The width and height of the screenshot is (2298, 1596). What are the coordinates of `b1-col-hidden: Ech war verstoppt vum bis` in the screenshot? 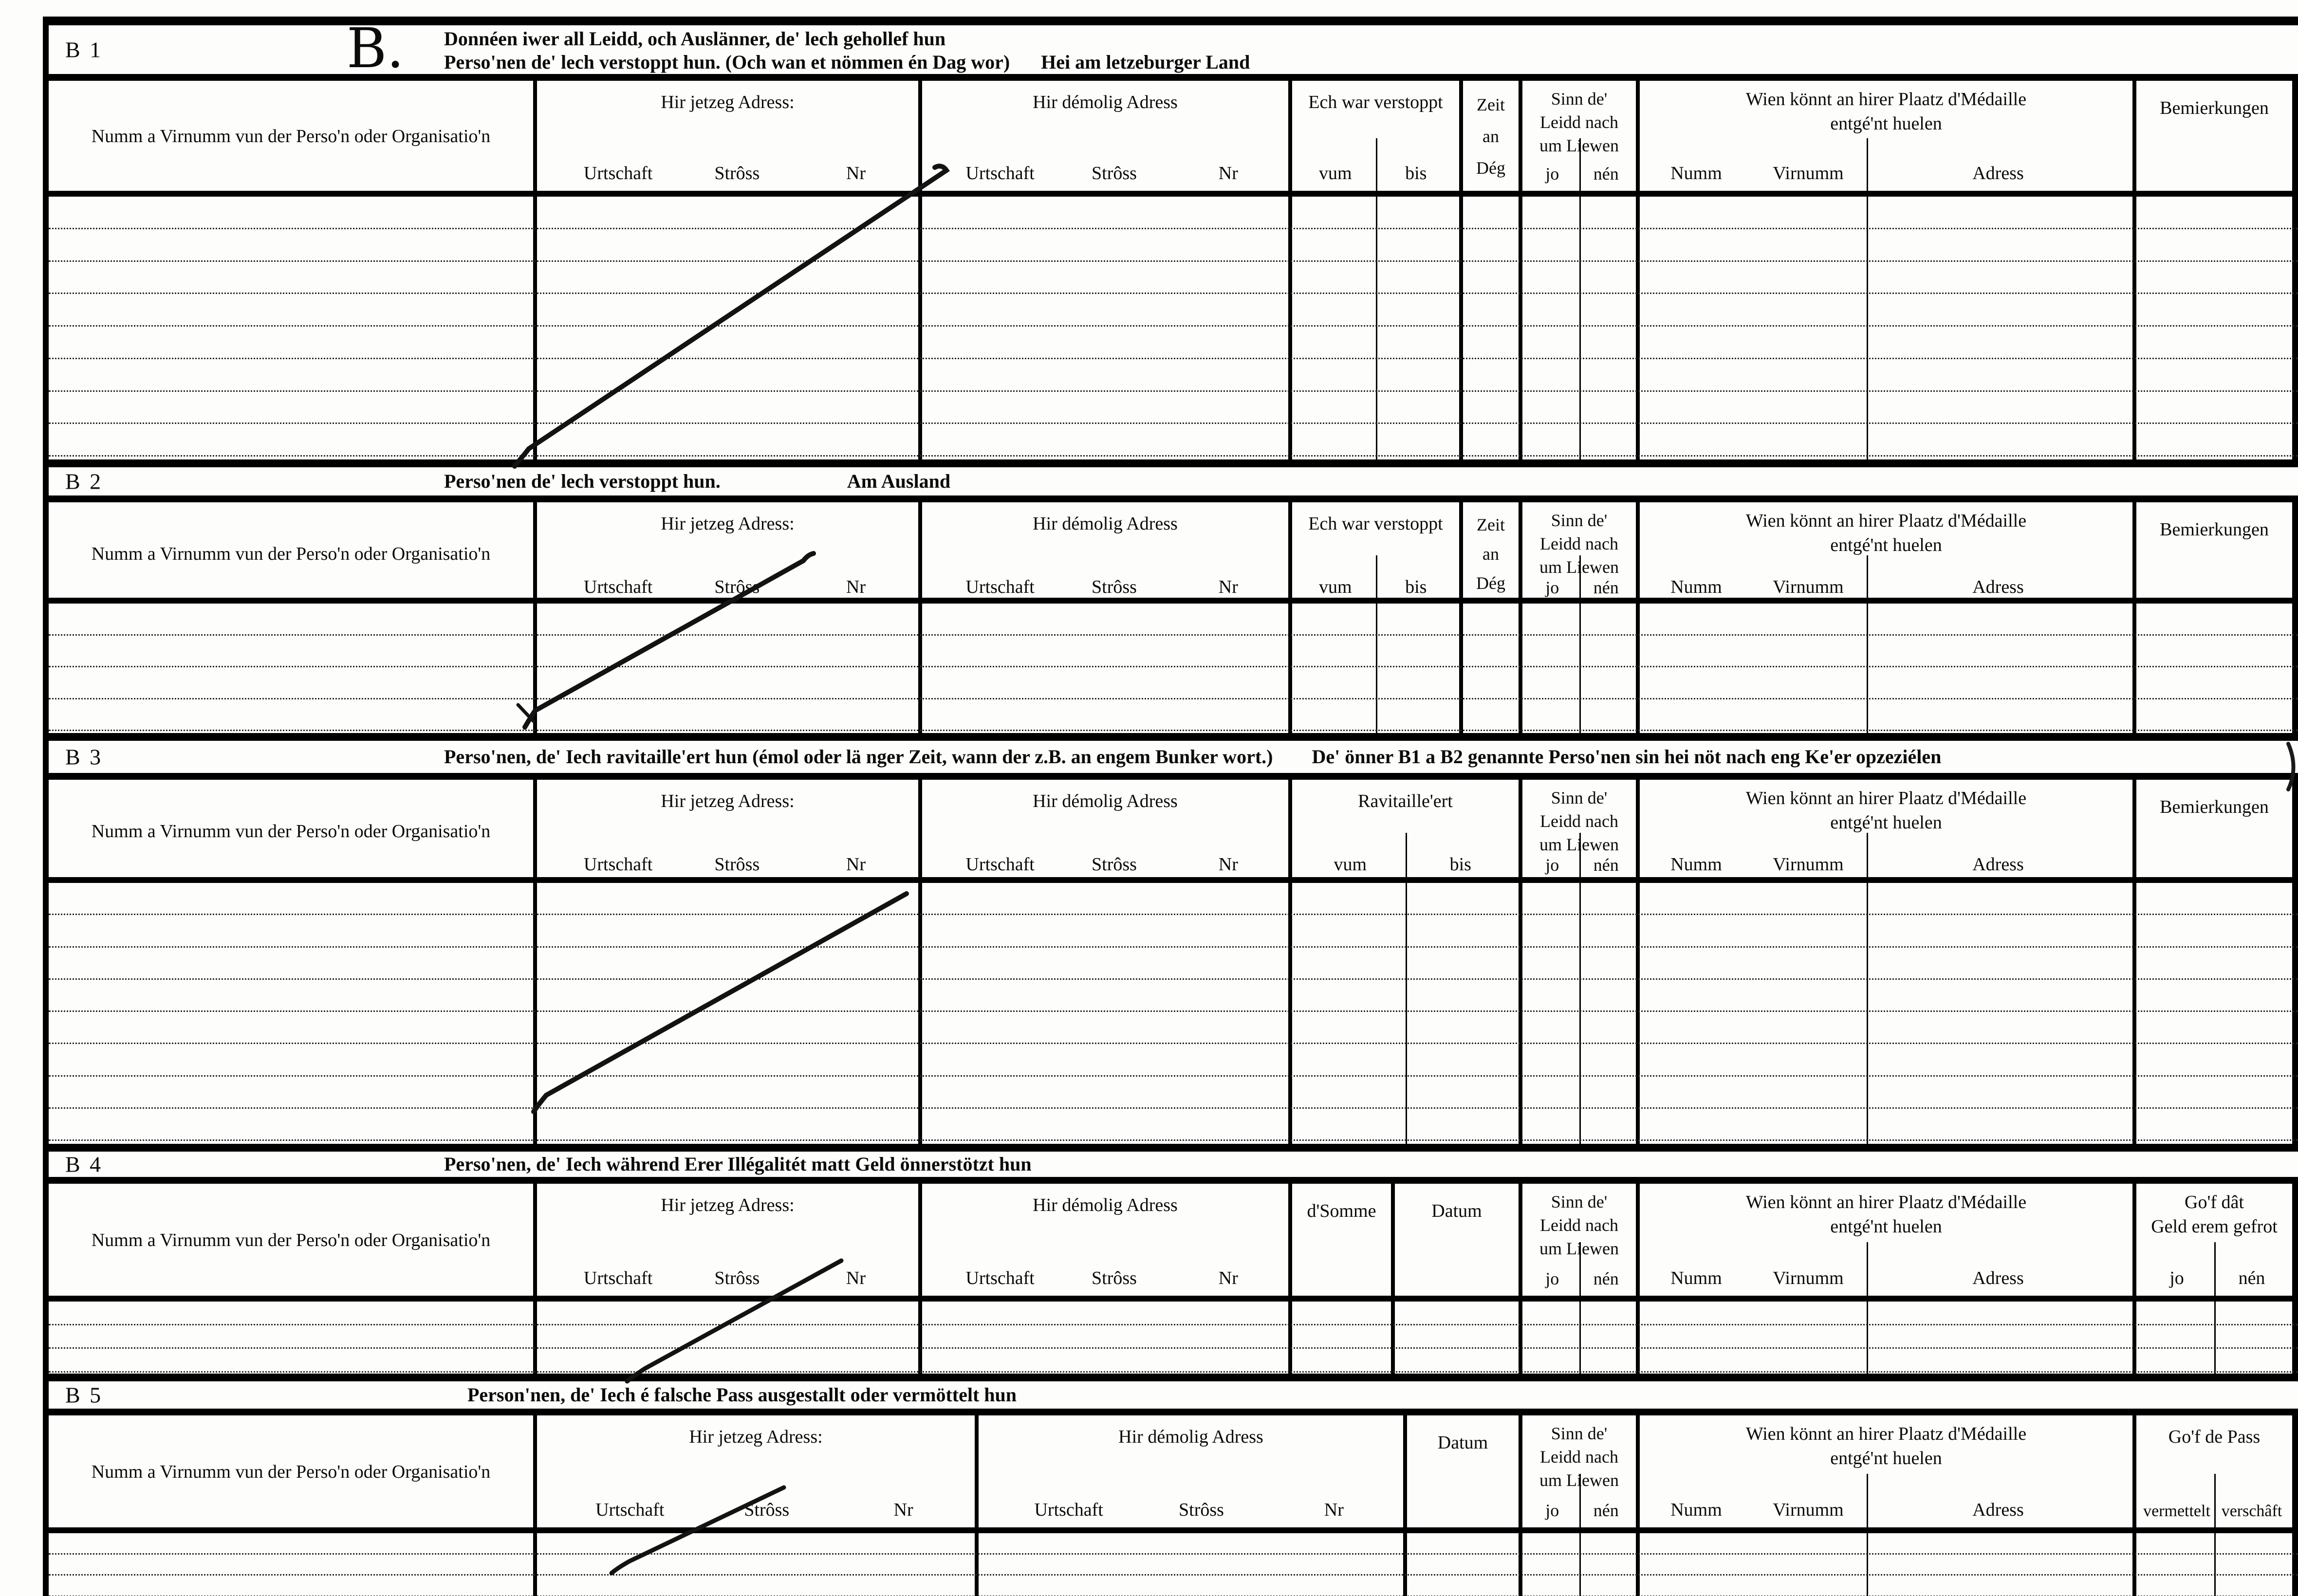 It's located at (1378, 136).